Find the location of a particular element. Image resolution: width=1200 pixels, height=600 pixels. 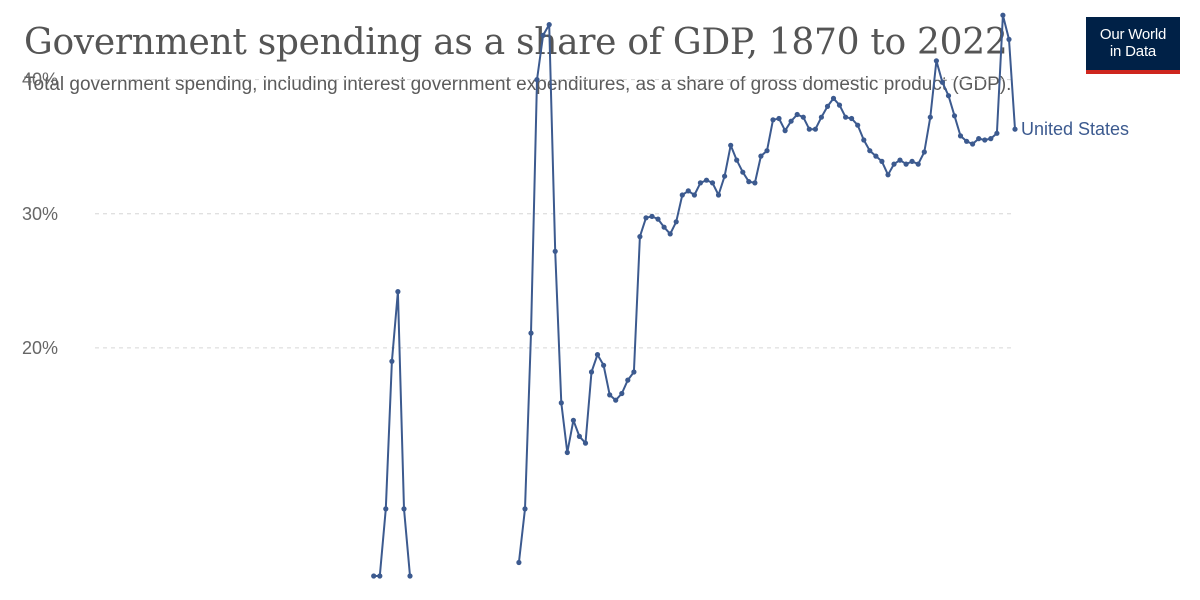

series-line is located at coordinates (392, 433).